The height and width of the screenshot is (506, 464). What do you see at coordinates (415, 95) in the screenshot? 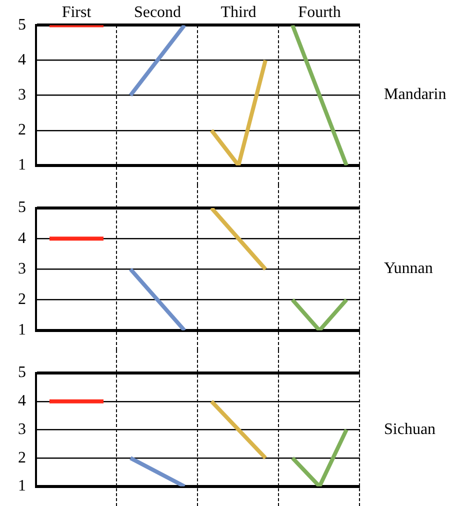
I see `y2-axis-title: Mandarin` at bounding box center [415, 95].